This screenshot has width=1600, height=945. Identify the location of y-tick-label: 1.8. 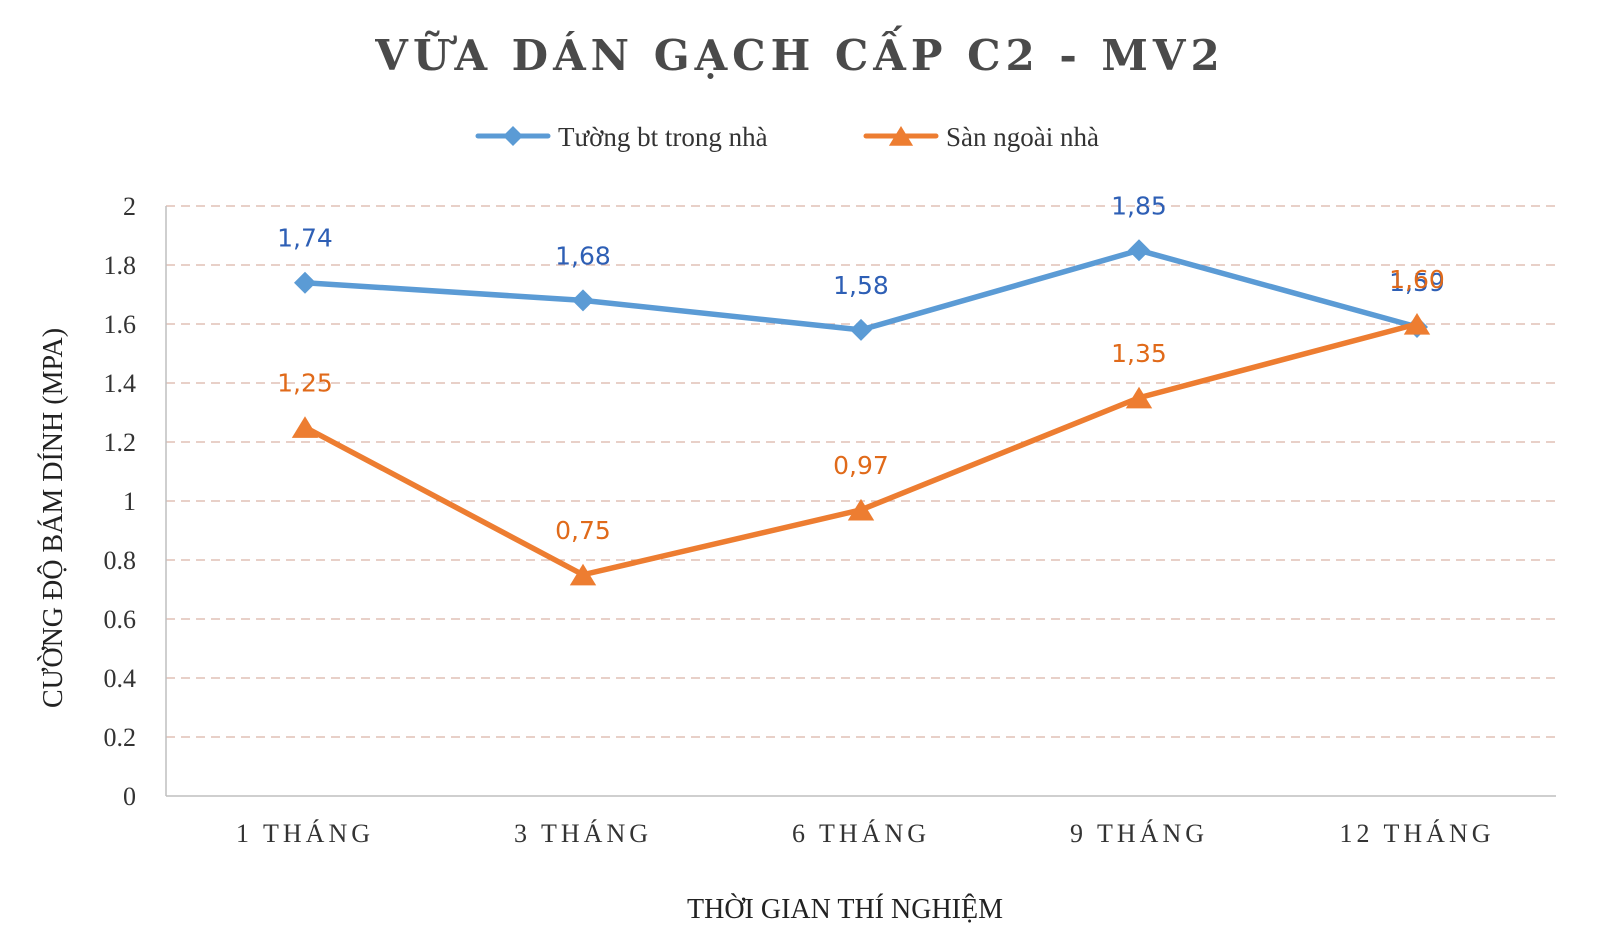
(120, 265).